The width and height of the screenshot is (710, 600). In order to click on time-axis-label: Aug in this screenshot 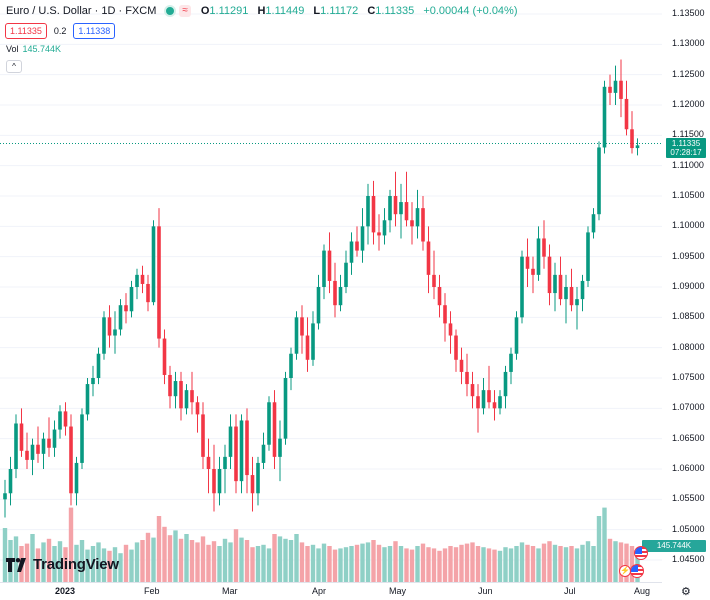, I will do `click(642, 591)`.